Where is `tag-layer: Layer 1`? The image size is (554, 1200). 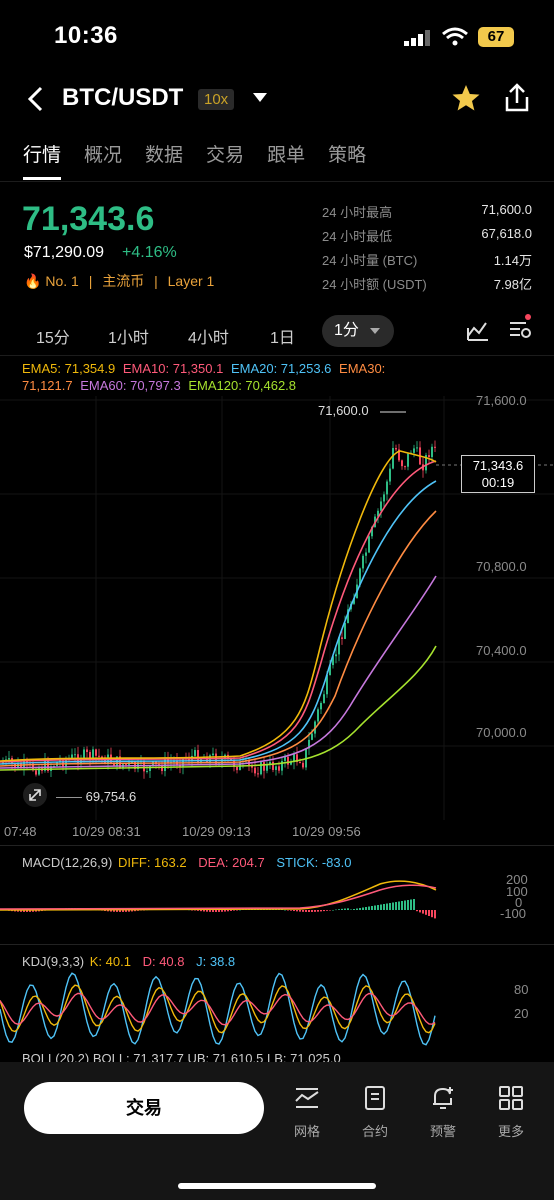
tag-layer: Layer 1 is located at coordinates (191, 281).